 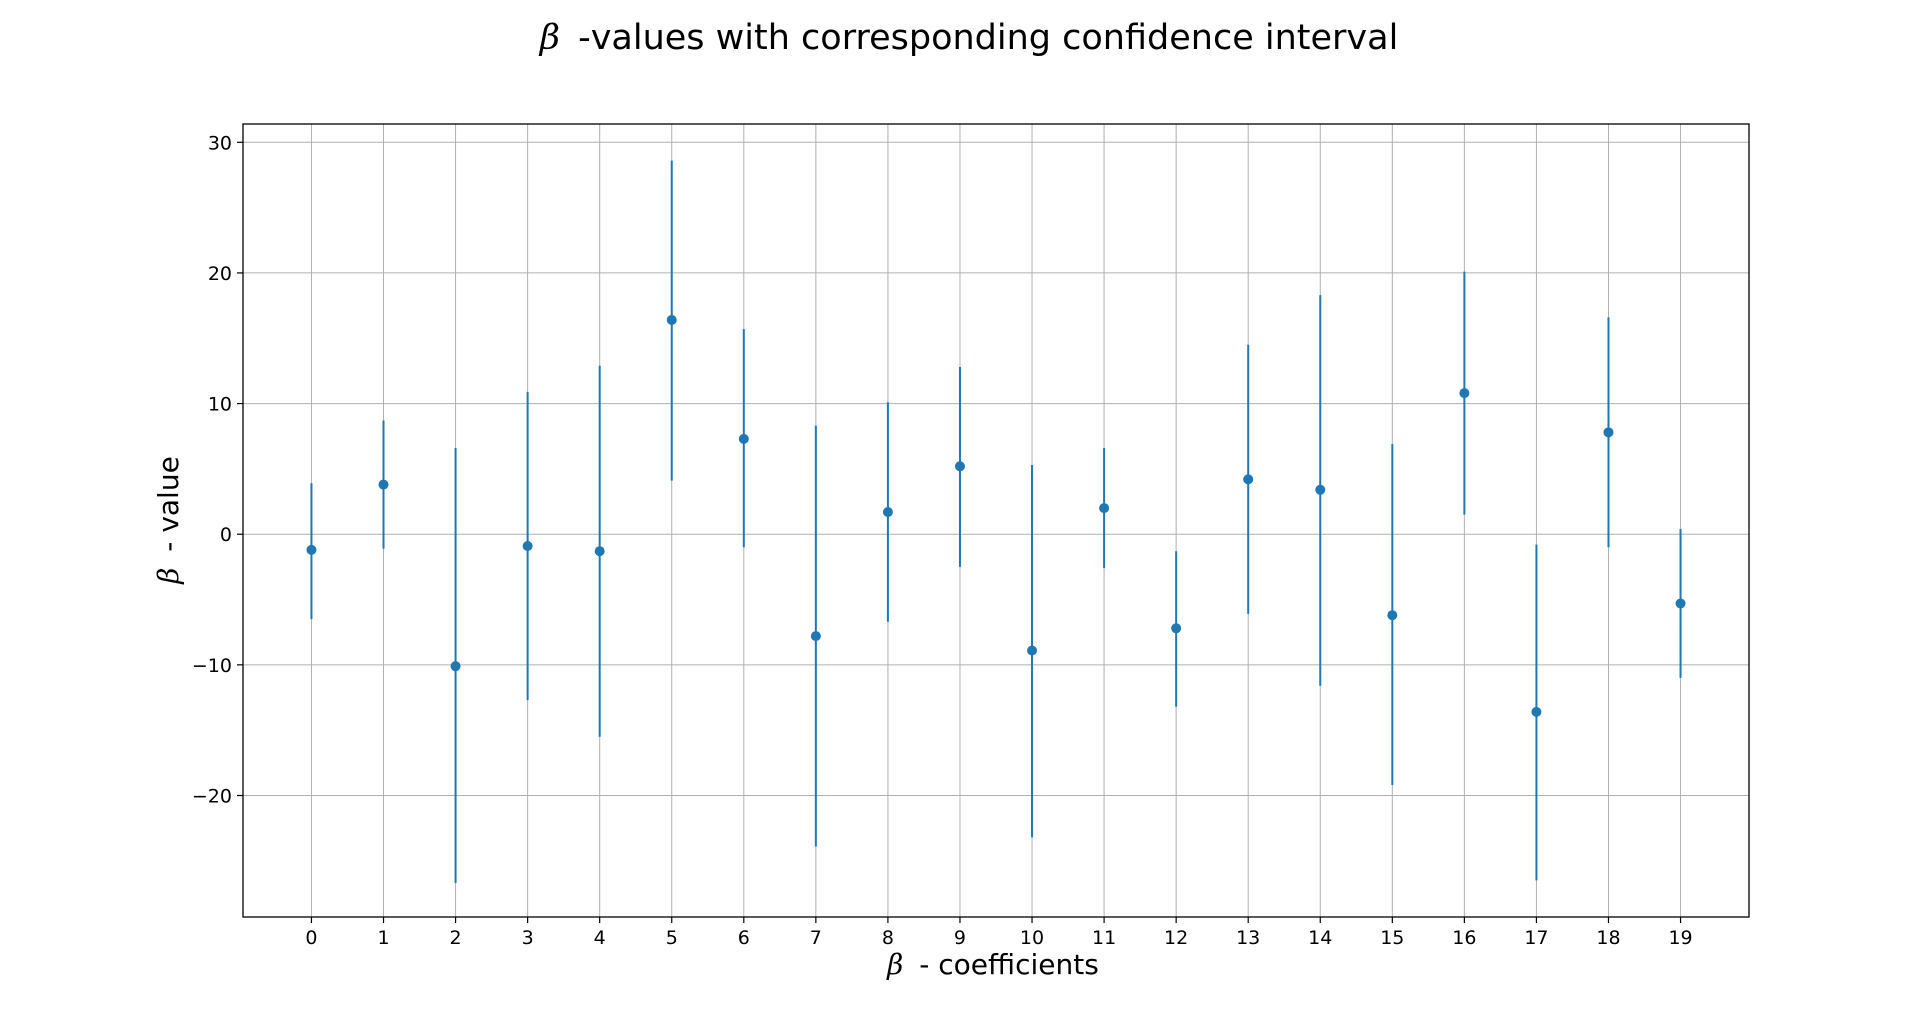 What do you see at coordinates (1464, 938) in the screenshot?
I see `x-tick-label: 16` at bounding box center [1464, 938].